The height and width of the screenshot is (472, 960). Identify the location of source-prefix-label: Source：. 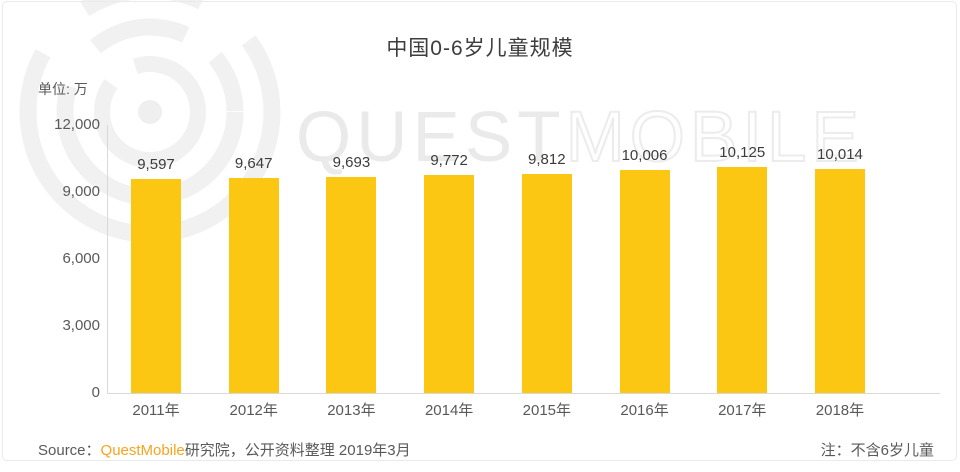
(69, 450).